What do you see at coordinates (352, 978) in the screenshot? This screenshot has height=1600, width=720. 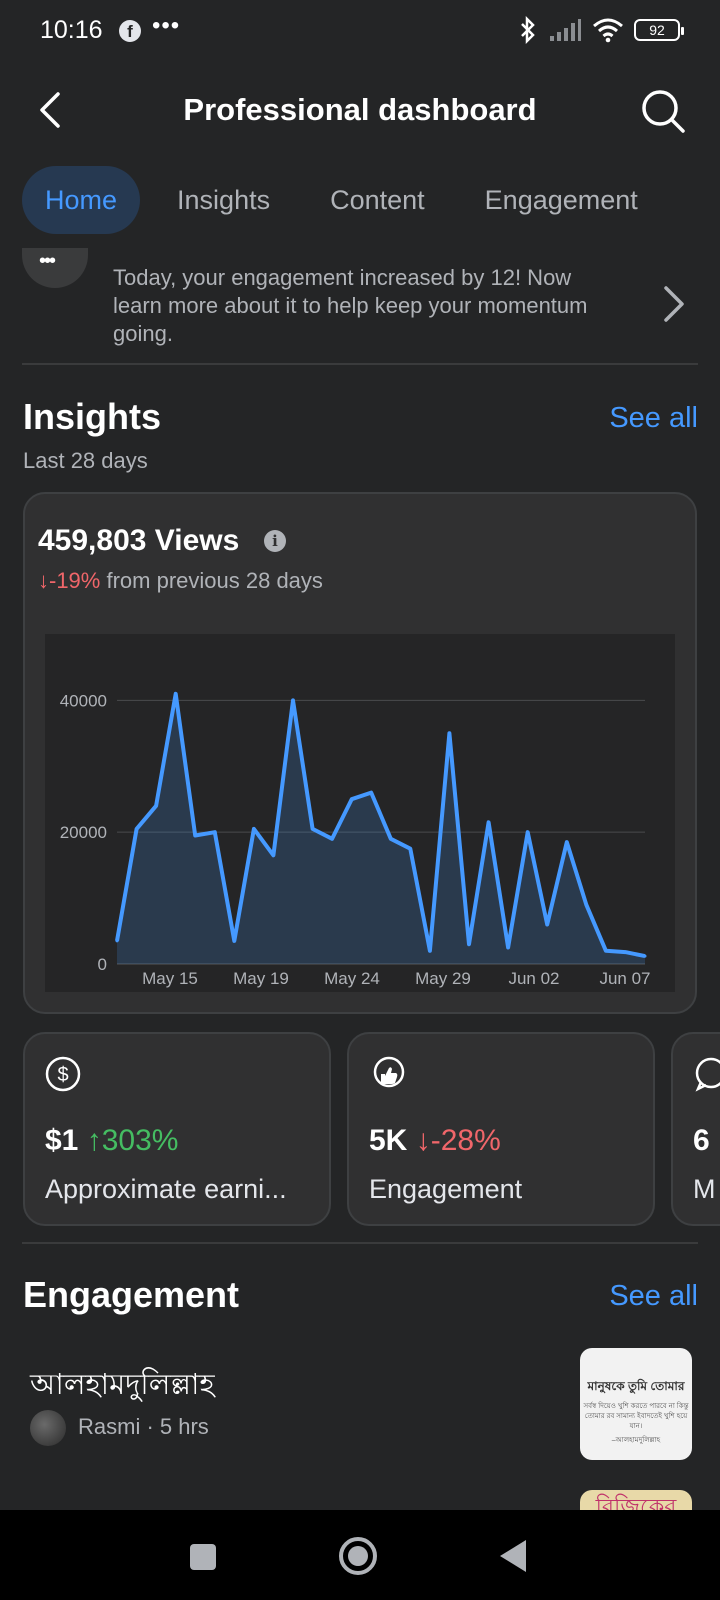 I see `x-tick-label: May 24` at bounding box center [352, 978].